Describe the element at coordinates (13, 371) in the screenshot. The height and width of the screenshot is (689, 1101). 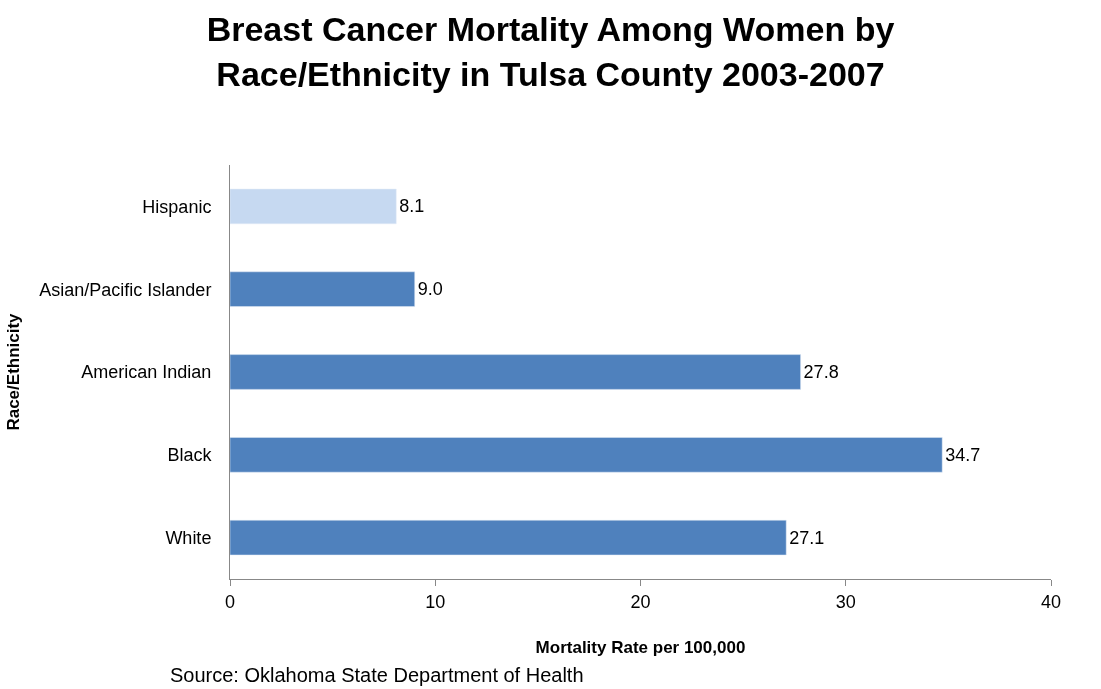
I see `y-axis-title: Race/Ethnicity` at that location.